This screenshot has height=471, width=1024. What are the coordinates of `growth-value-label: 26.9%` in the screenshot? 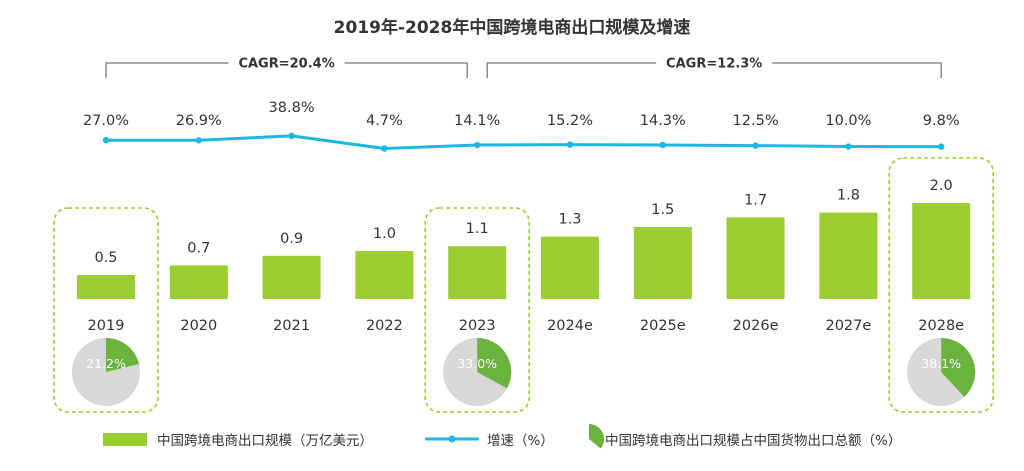 It's located at (199, 121).